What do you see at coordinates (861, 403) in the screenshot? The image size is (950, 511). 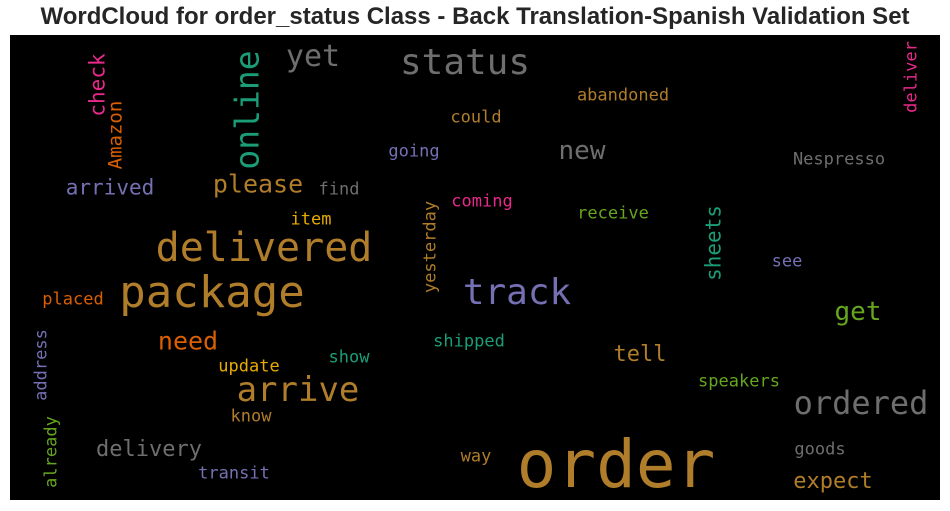 I see `word-ordered: ordered` at bounding box center [861, 403].